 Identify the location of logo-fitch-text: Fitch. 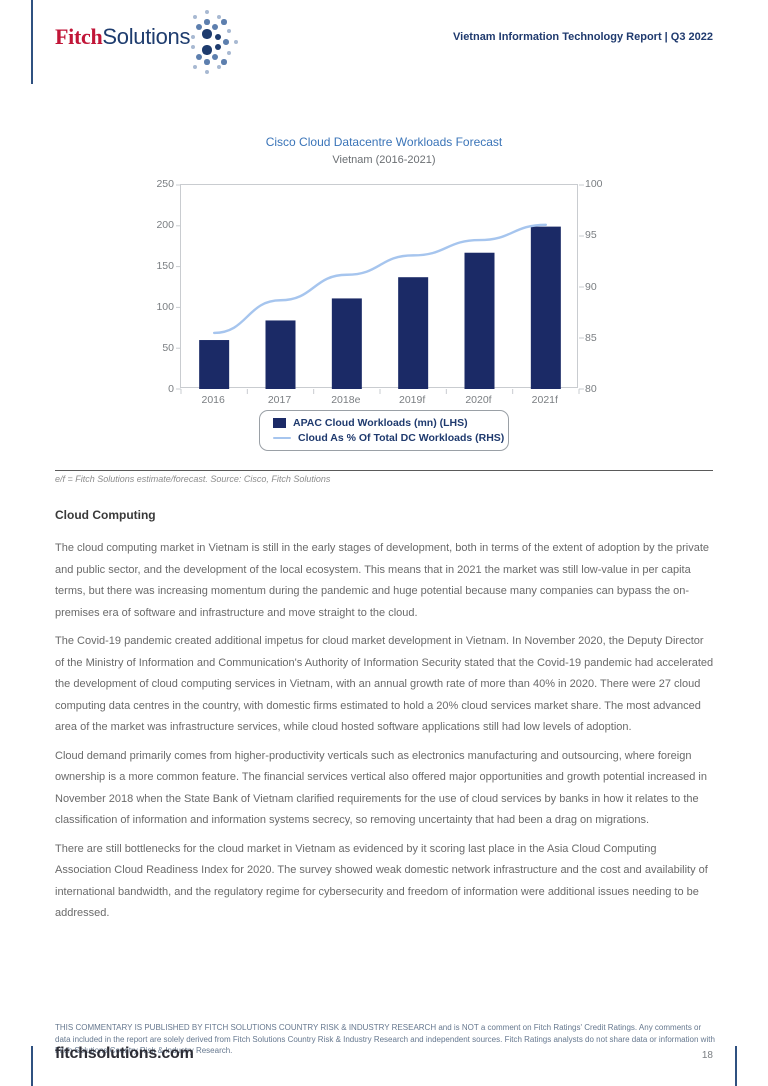
(79, 36).